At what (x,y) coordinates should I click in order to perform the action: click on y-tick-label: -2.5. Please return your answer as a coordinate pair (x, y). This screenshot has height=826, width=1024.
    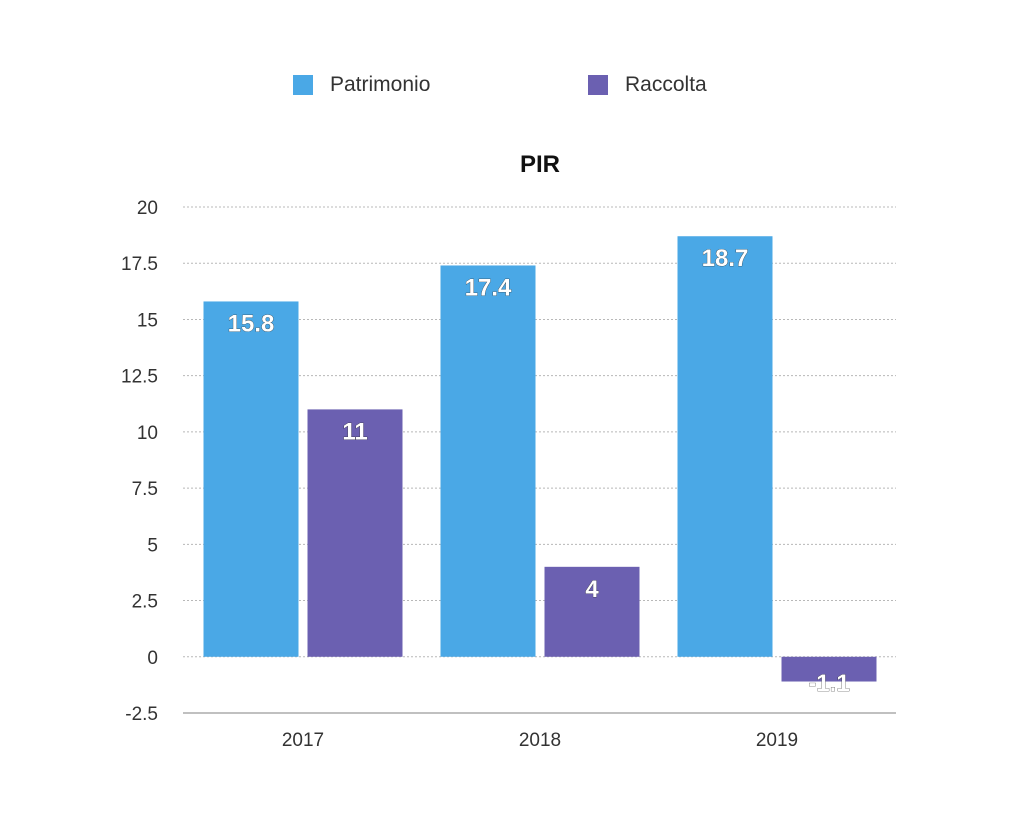
    Looking at the image, I should click on (141, 714).